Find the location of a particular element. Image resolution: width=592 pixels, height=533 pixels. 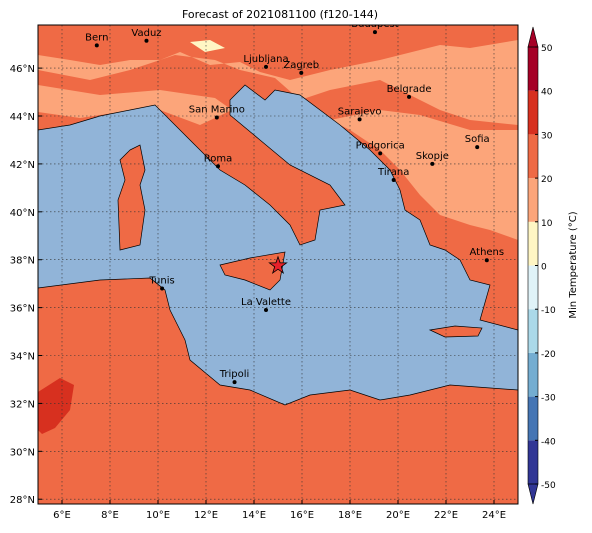

lon-tick-label: 6°E is located at coordinates (62, 515).